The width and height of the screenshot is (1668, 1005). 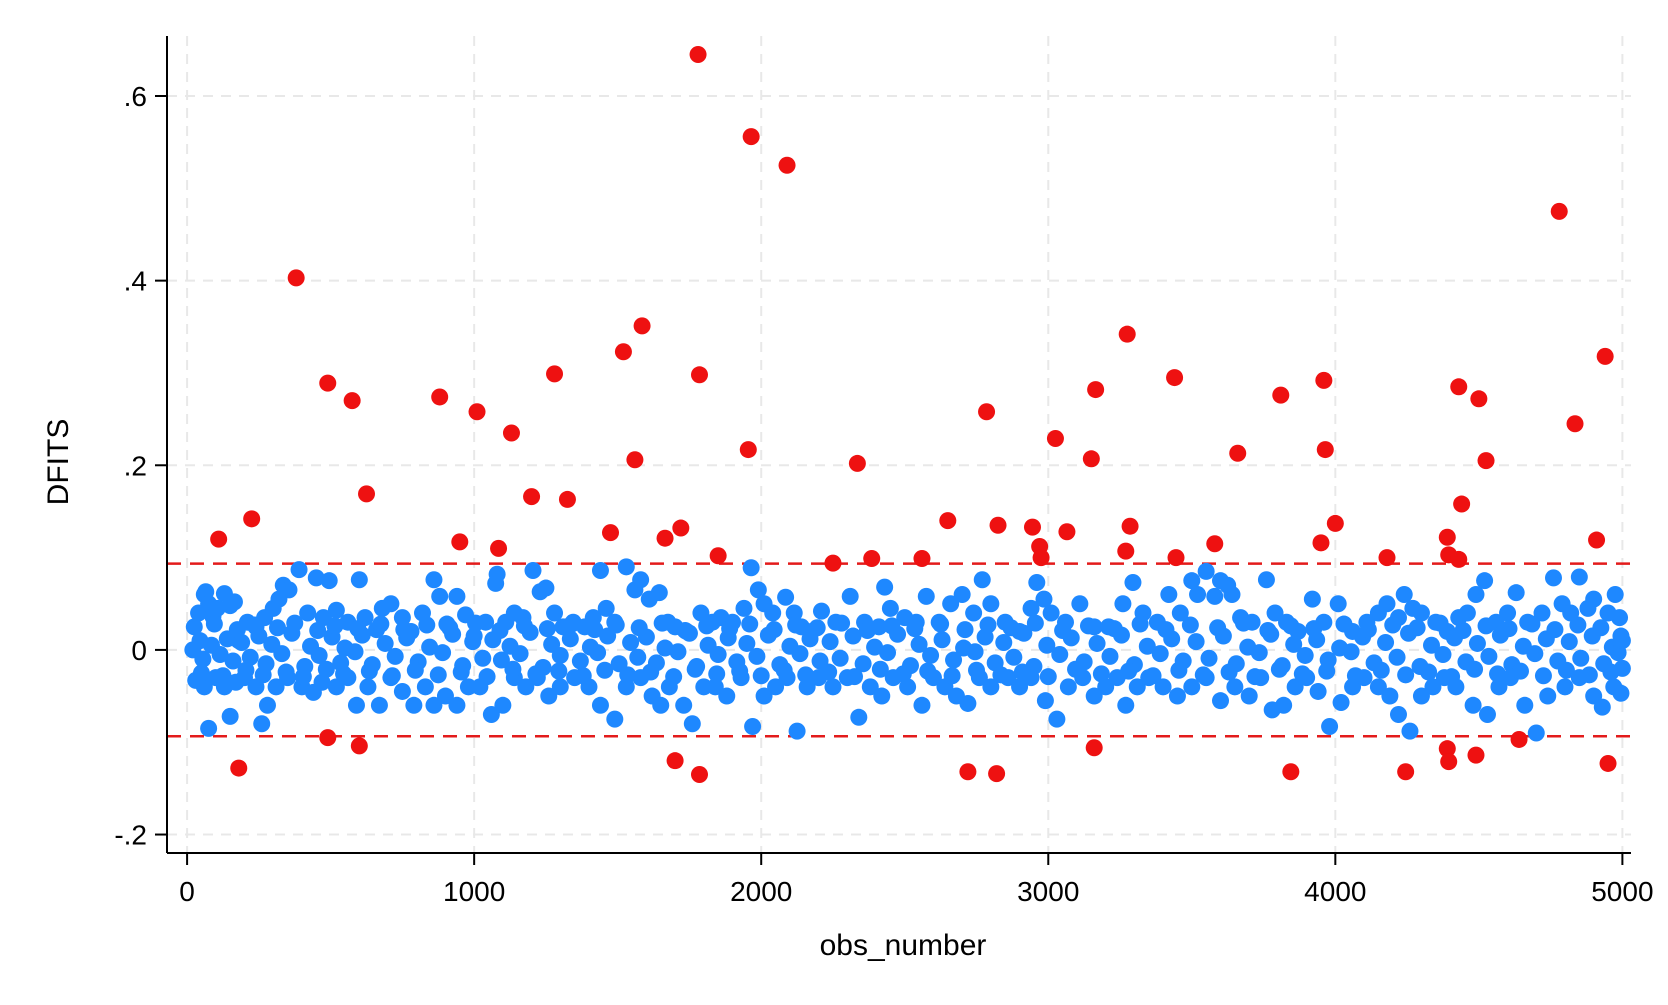 I want to click on x-tick-label: 2000, so click(x=761, y=891).